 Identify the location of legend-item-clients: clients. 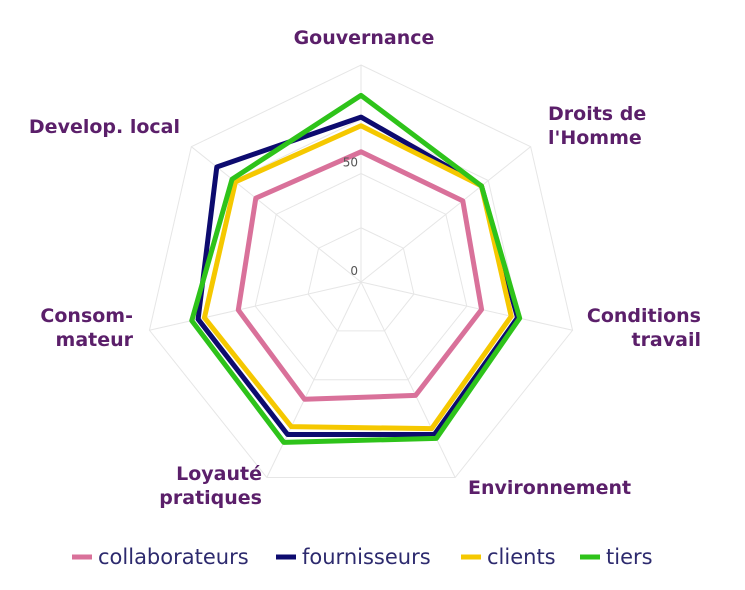
(508, 557).